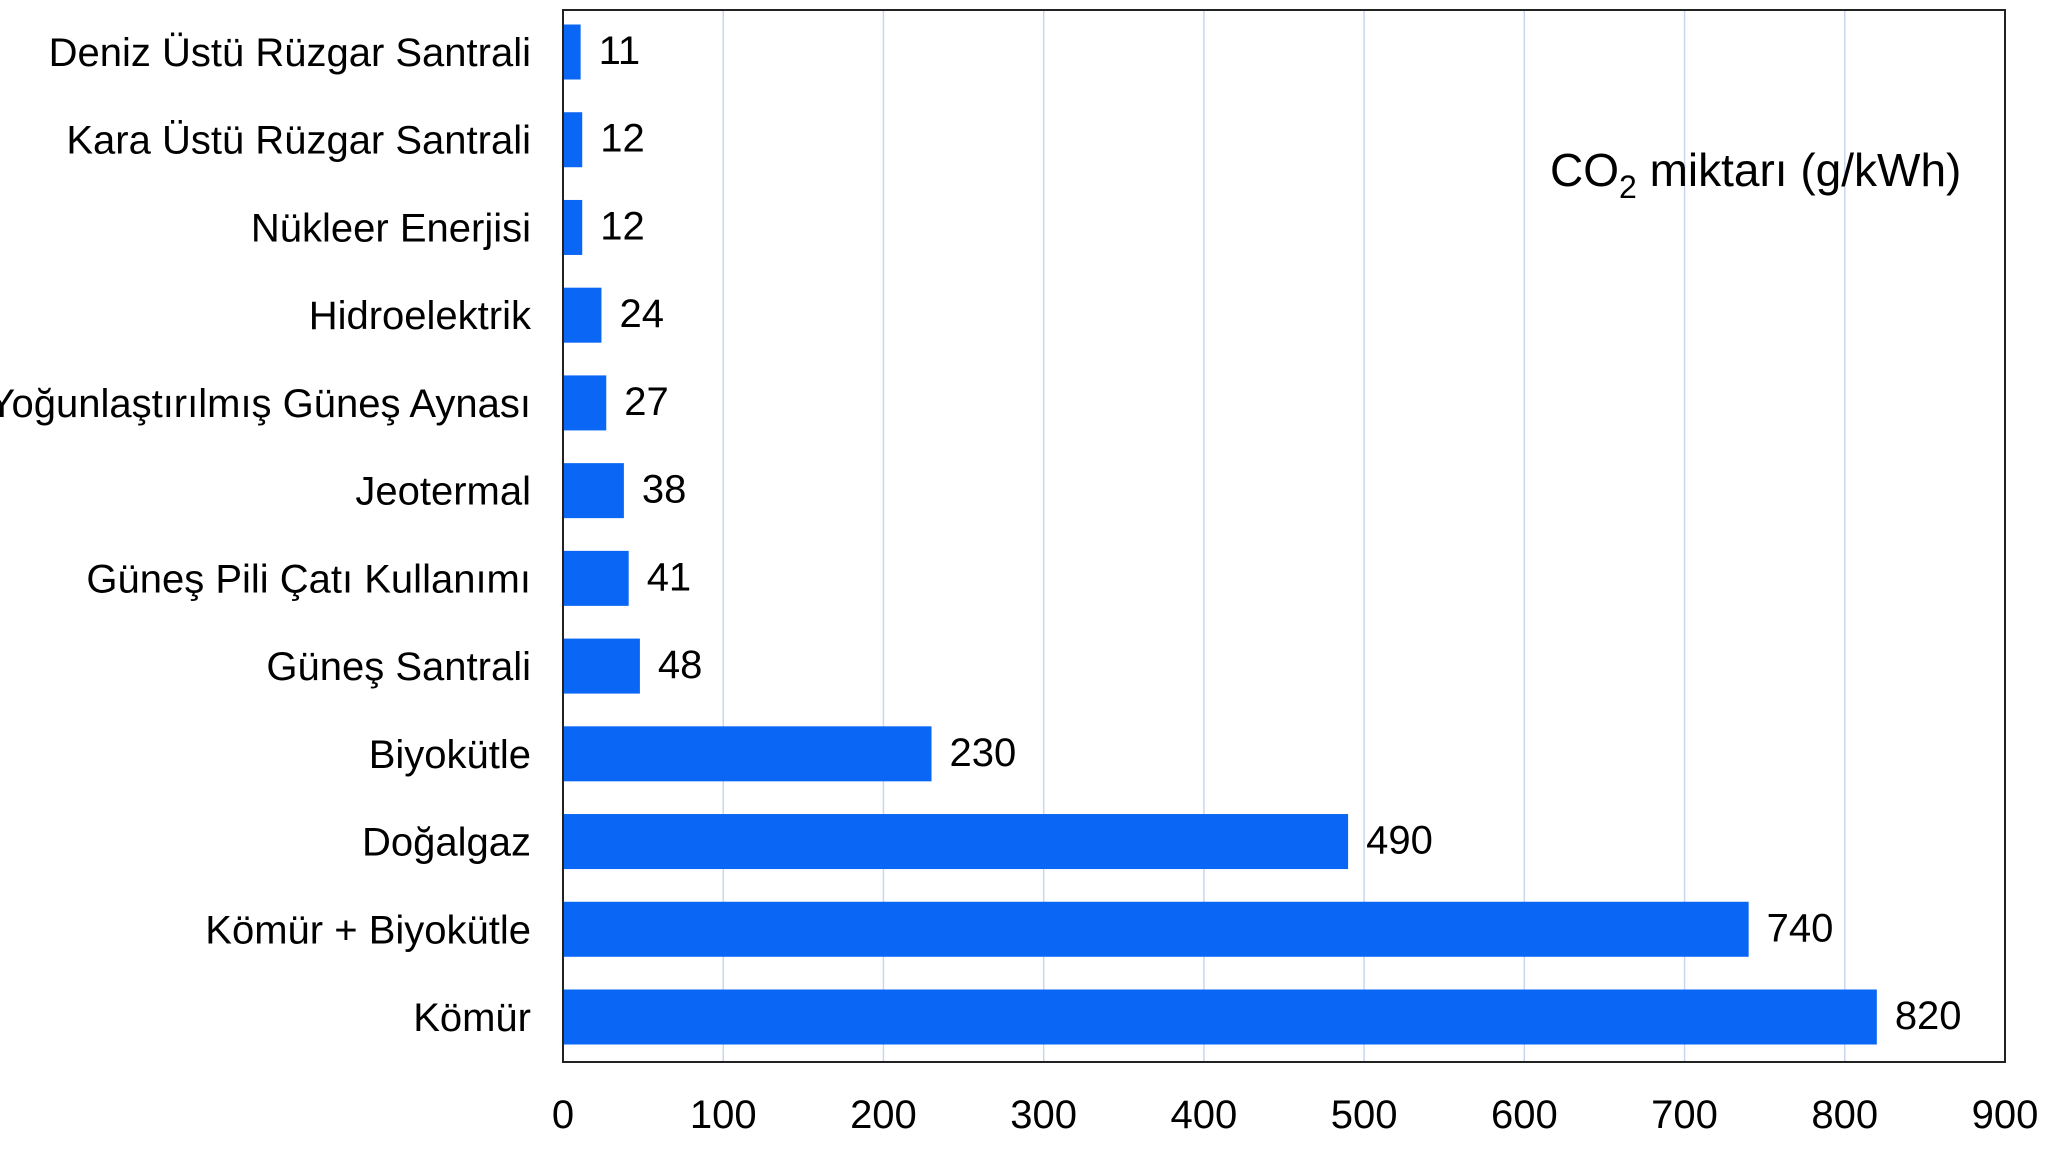  I want to click on x-tick-label: 0, so click(563, 1115).